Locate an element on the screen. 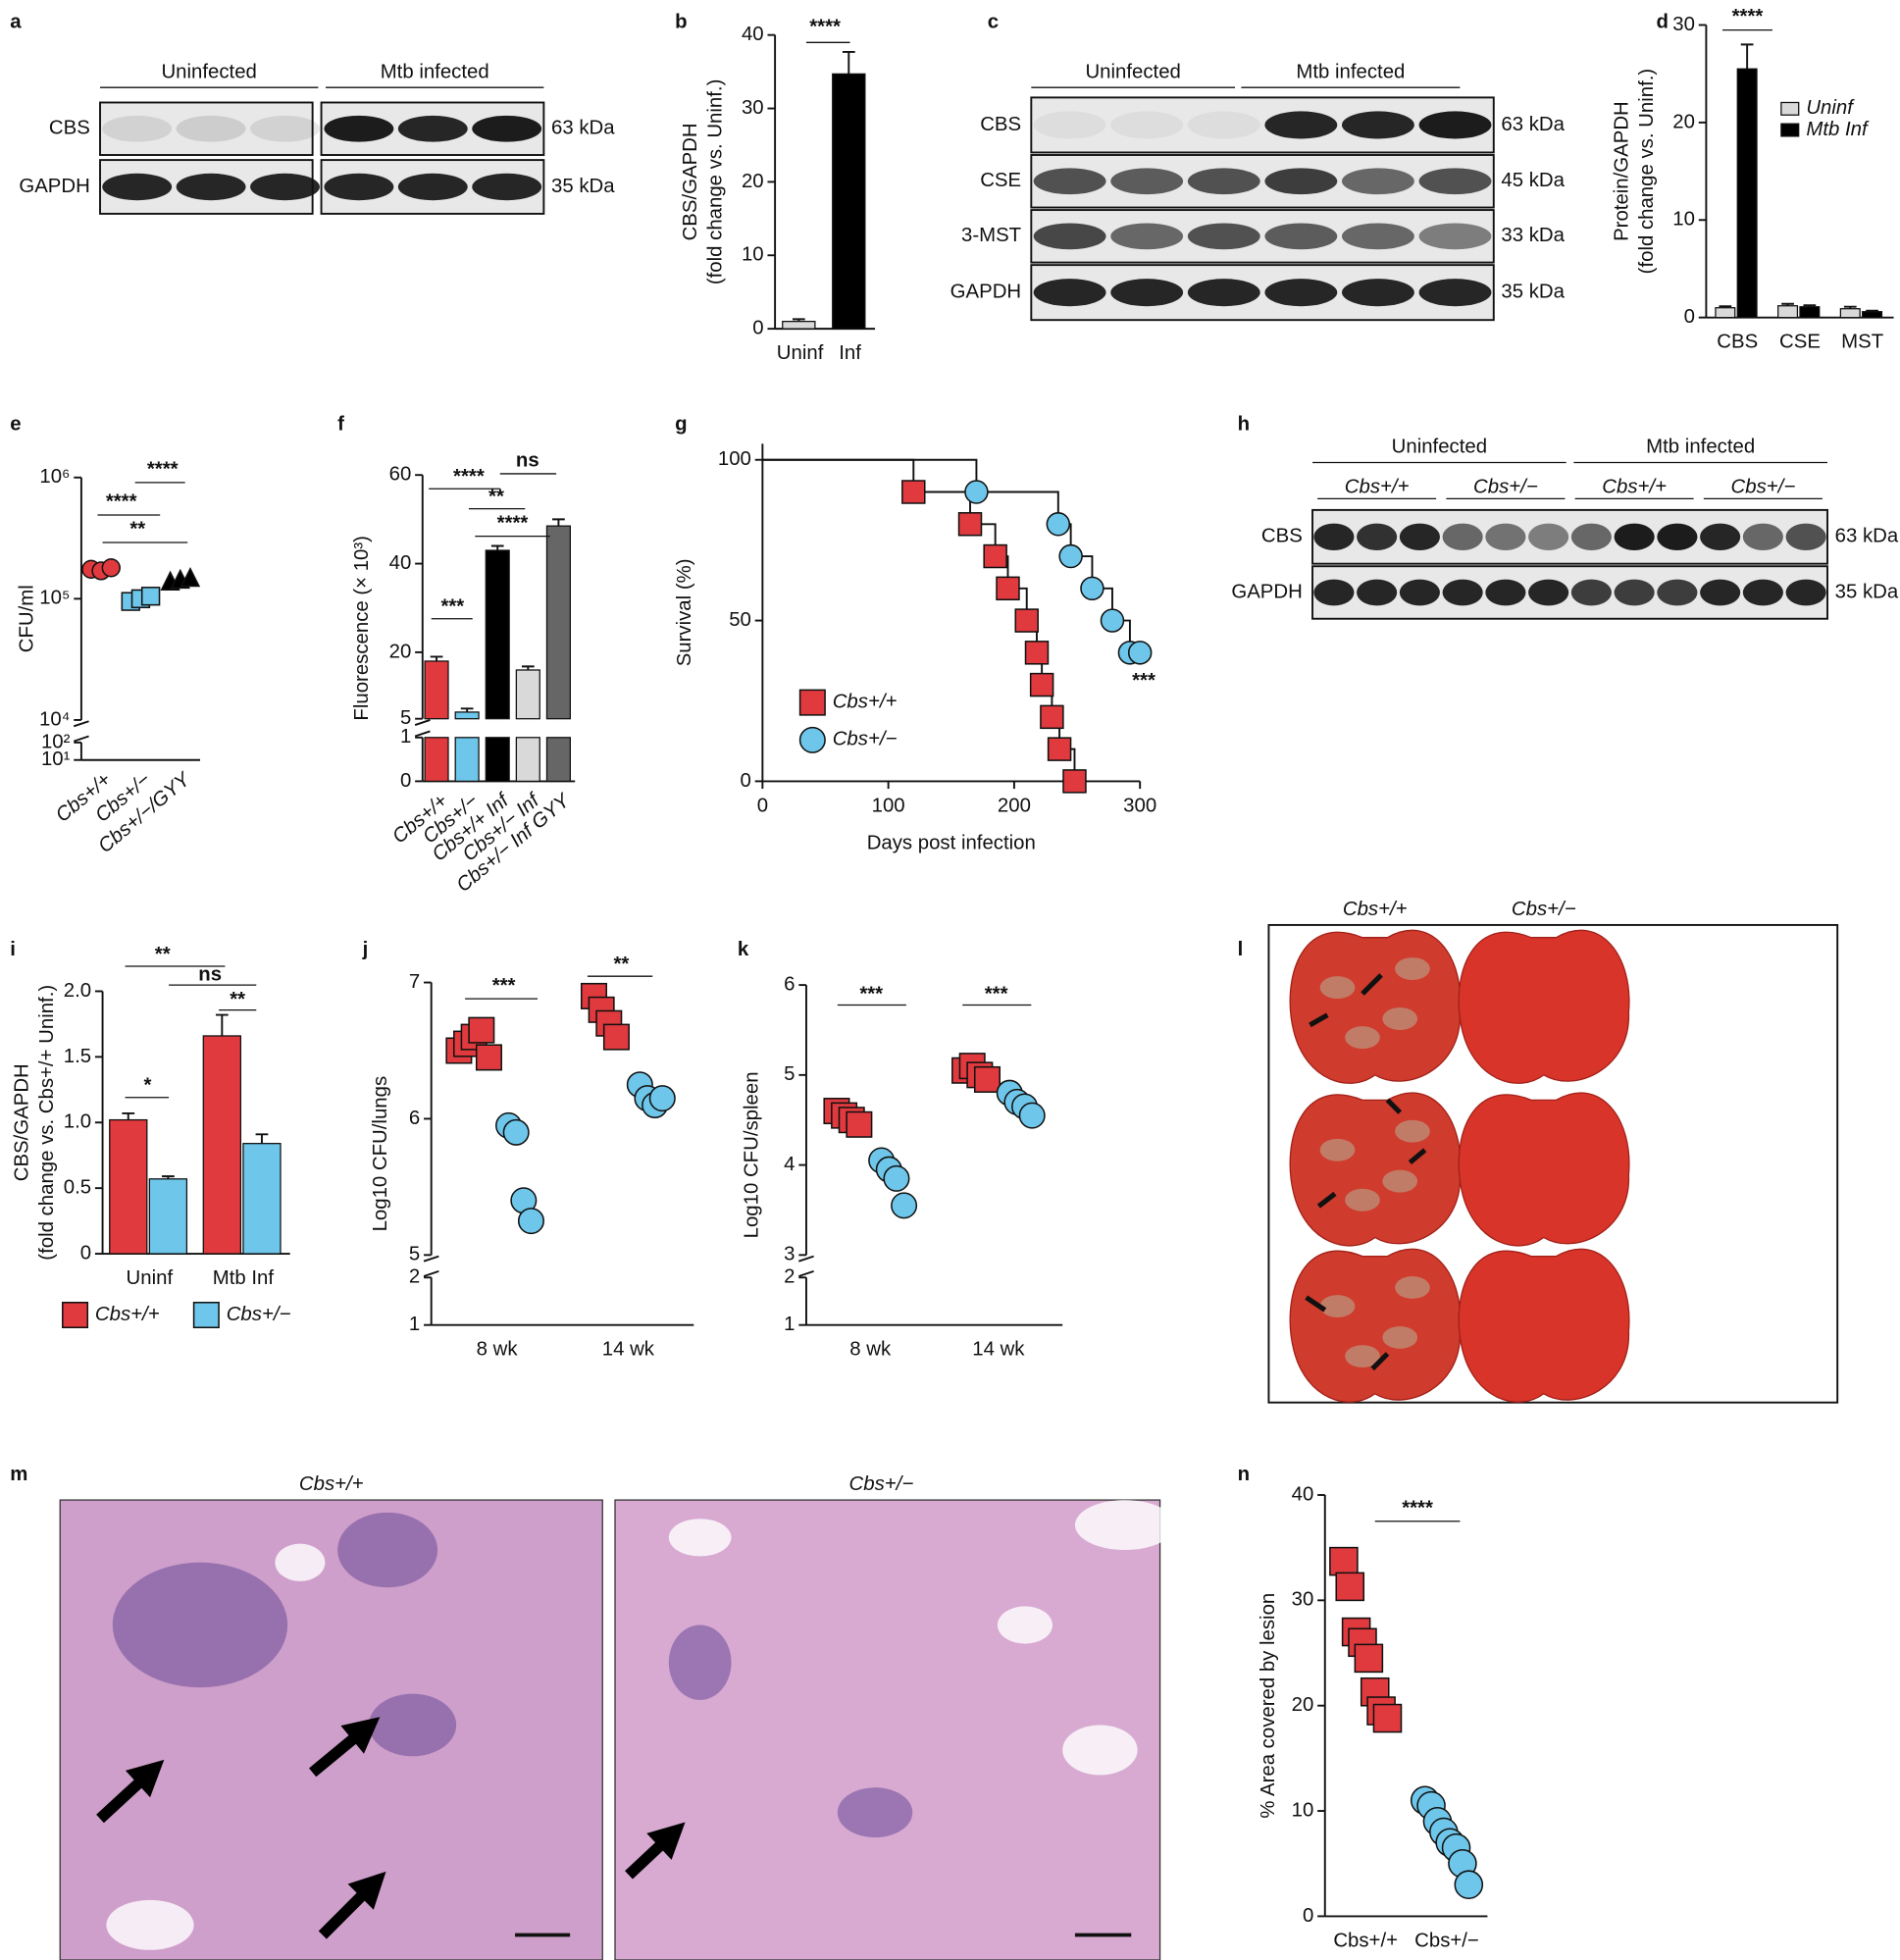 The image size is (1900, 1960). panel-letter: g is located at coordinates (681, 425).